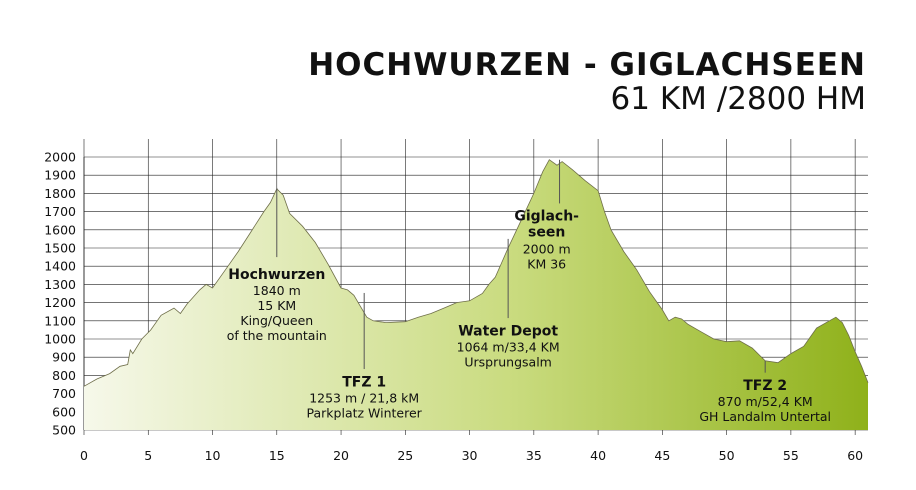 This screenshot has height=490, width=916. I want to click on y-tick-label: 900, so click(64, 357).